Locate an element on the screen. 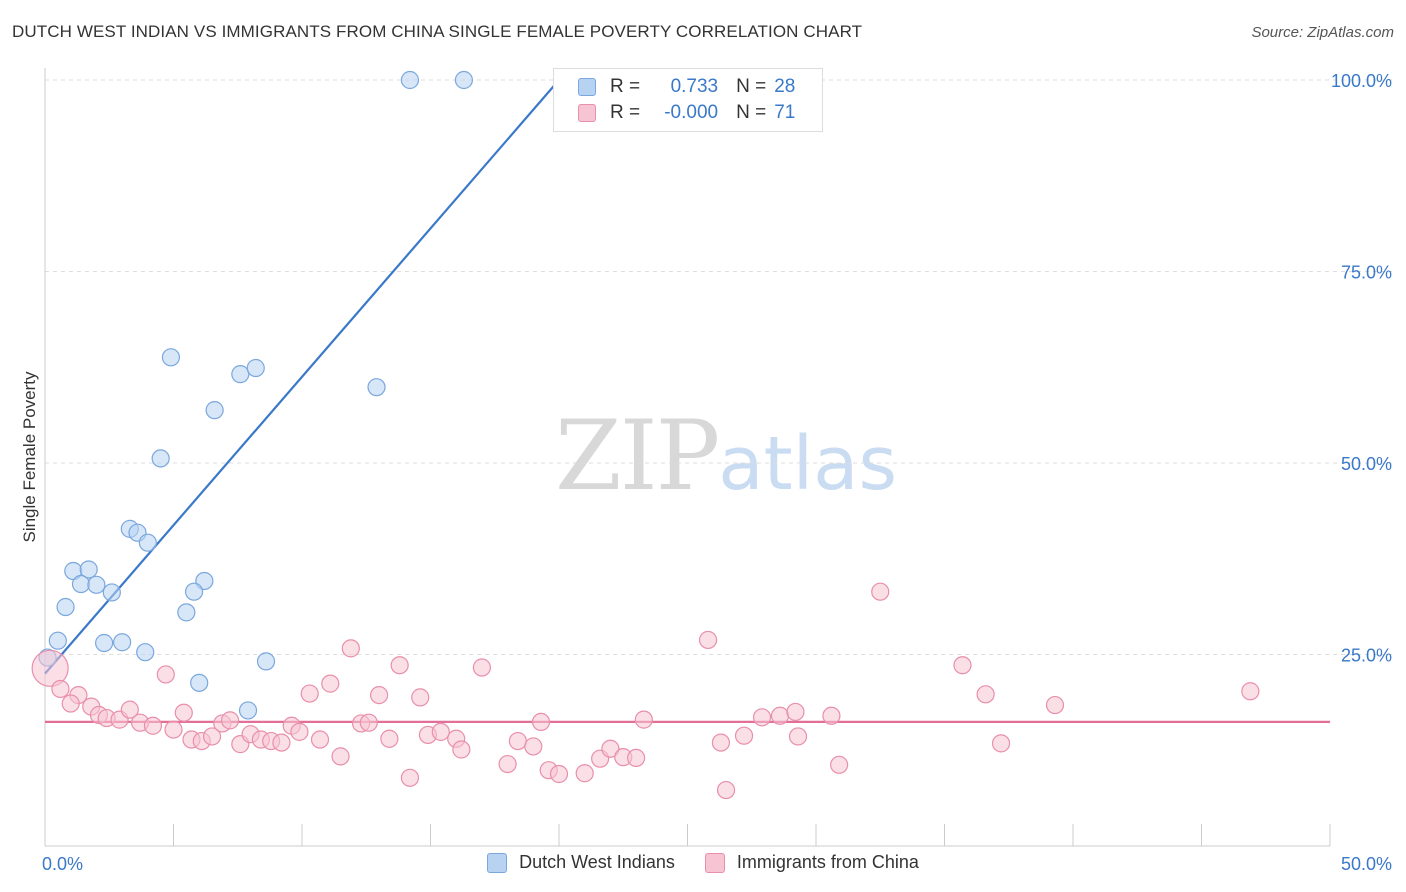  watermark: ZIPatlas is located at coordinates (726, 456).